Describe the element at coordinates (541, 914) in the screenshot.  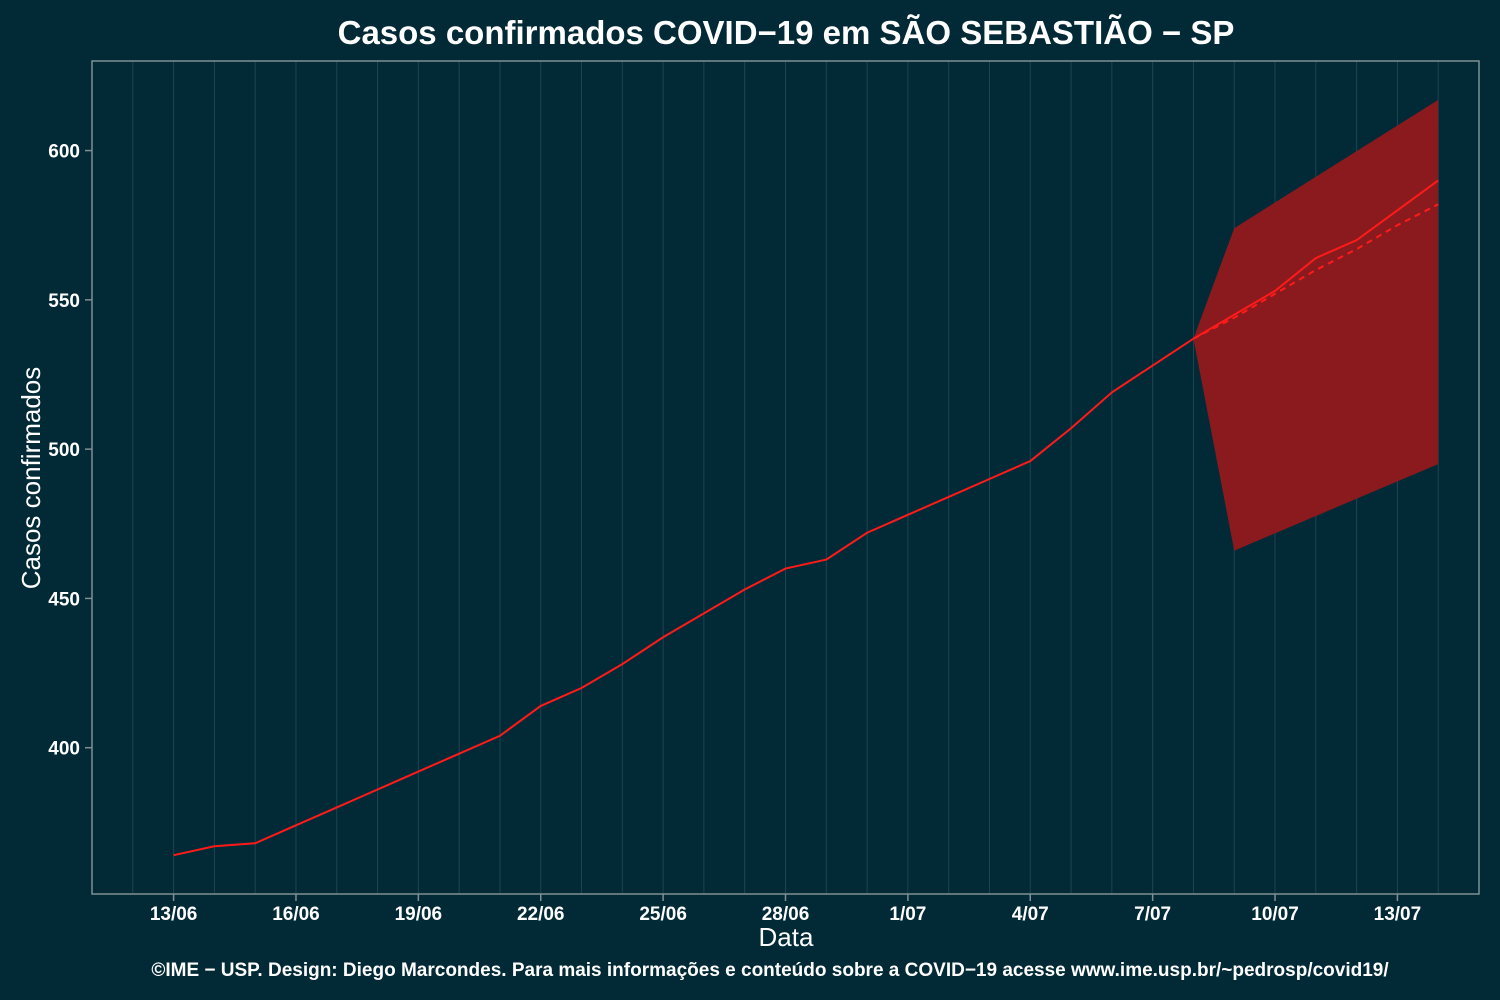
I see `x-tick-label: 22/06` at that location.